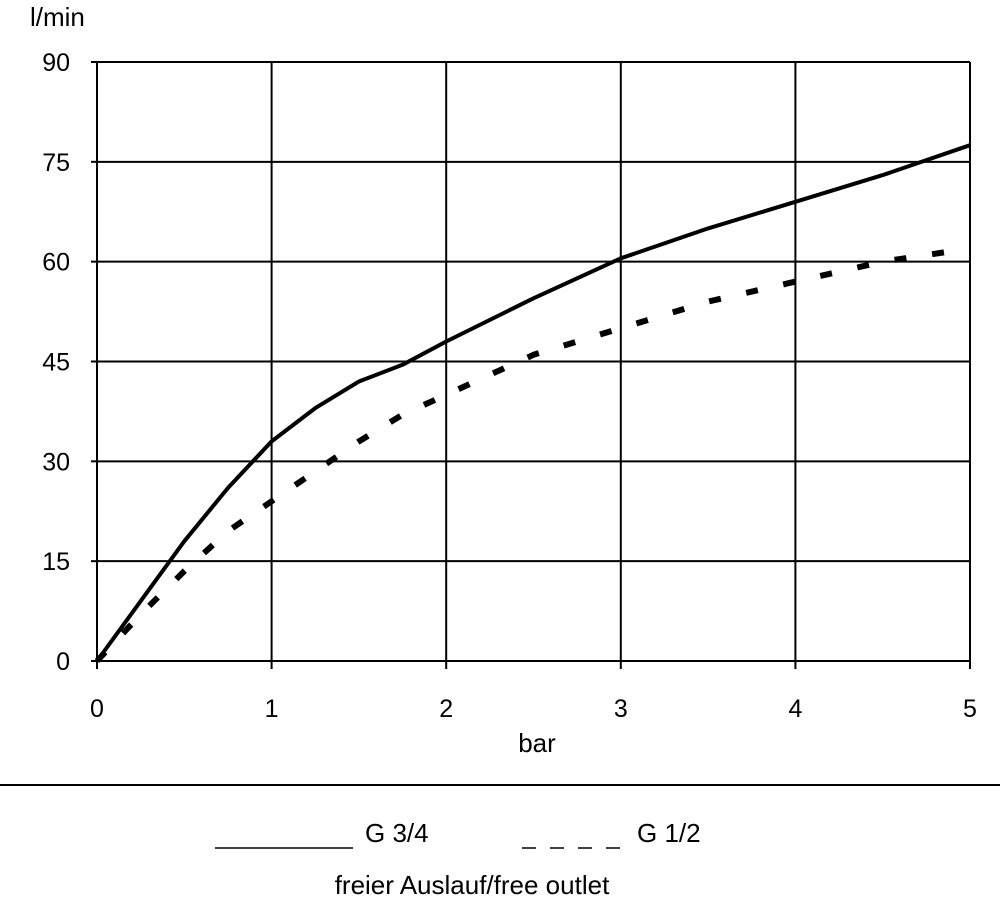  I want to click on x-axis-title: bar, so click(537, 743).